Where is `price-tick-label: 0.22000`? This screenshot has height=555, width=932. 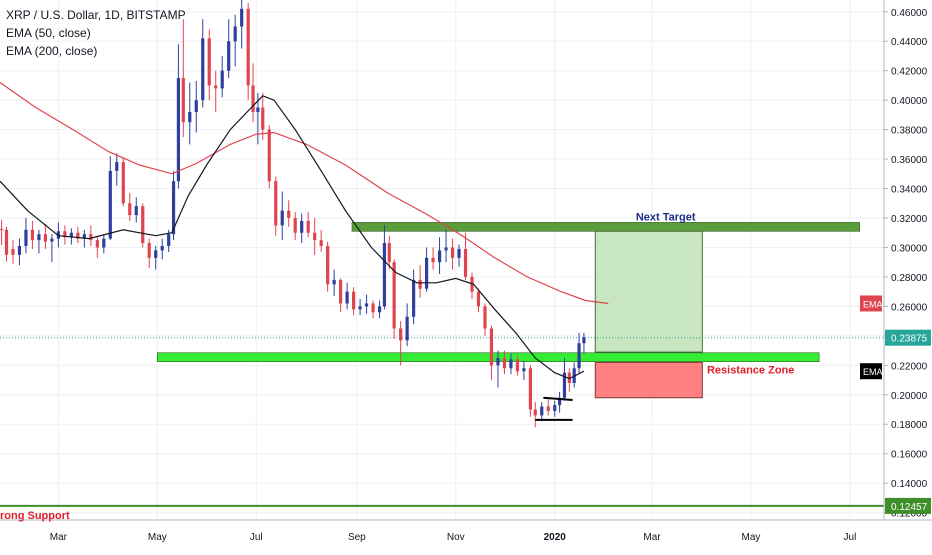 price-tick-label: 0.22000 is located at coordinates (909, 366).